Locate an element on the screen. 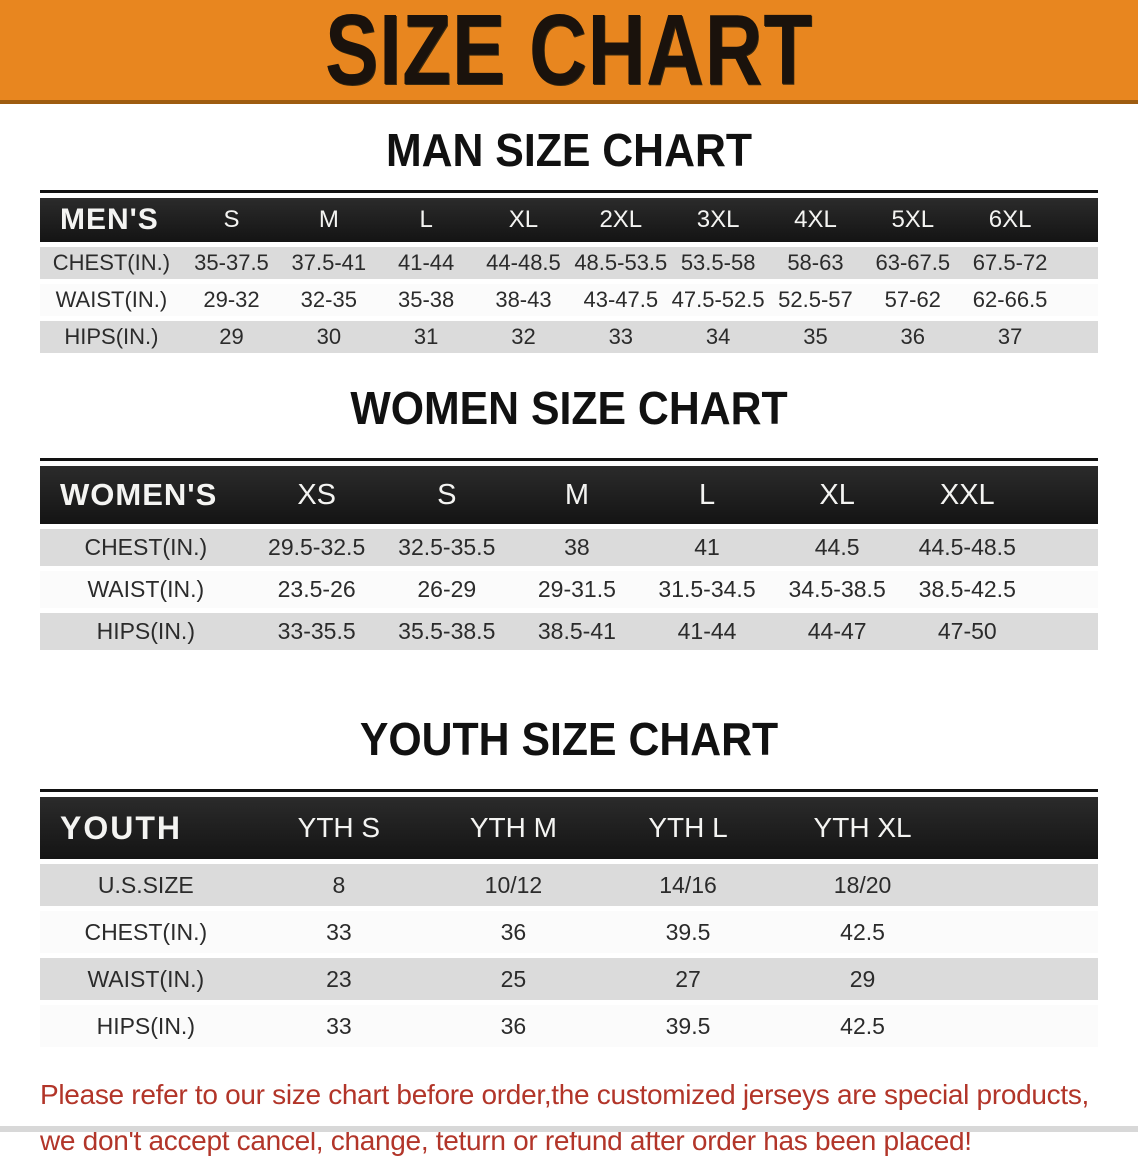 The width and height of the screenshot is (1138, 1164). table-cell: 25 is located at coordinates (513, 979).